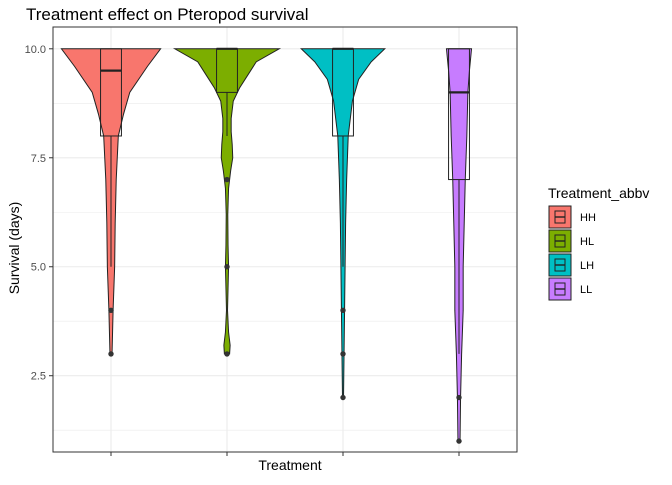  I want to click on y-axis-label: Survival (days), so click(14, 248).